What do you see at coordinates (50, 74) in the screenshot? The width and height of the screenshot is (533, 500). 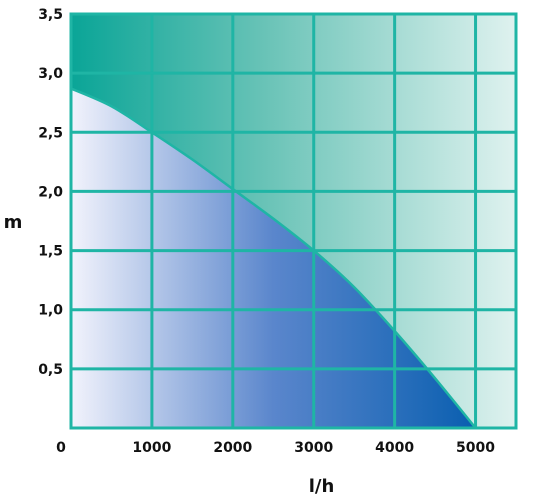 I see `y-tick-label: 3,0` at bounding box center [50, 74].